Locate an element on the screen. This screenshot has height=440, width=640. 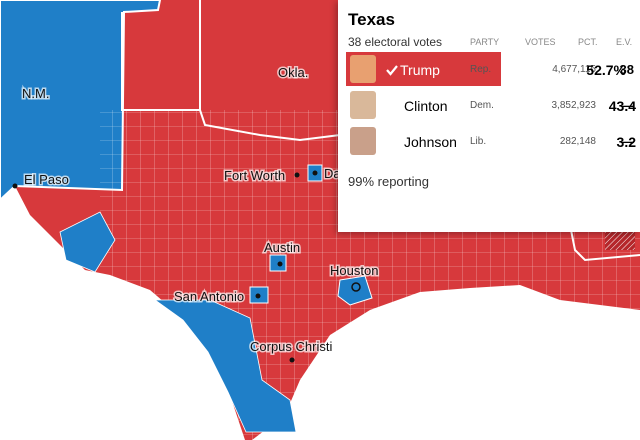
state-label: Okla. is located at coordinates (293, 72).